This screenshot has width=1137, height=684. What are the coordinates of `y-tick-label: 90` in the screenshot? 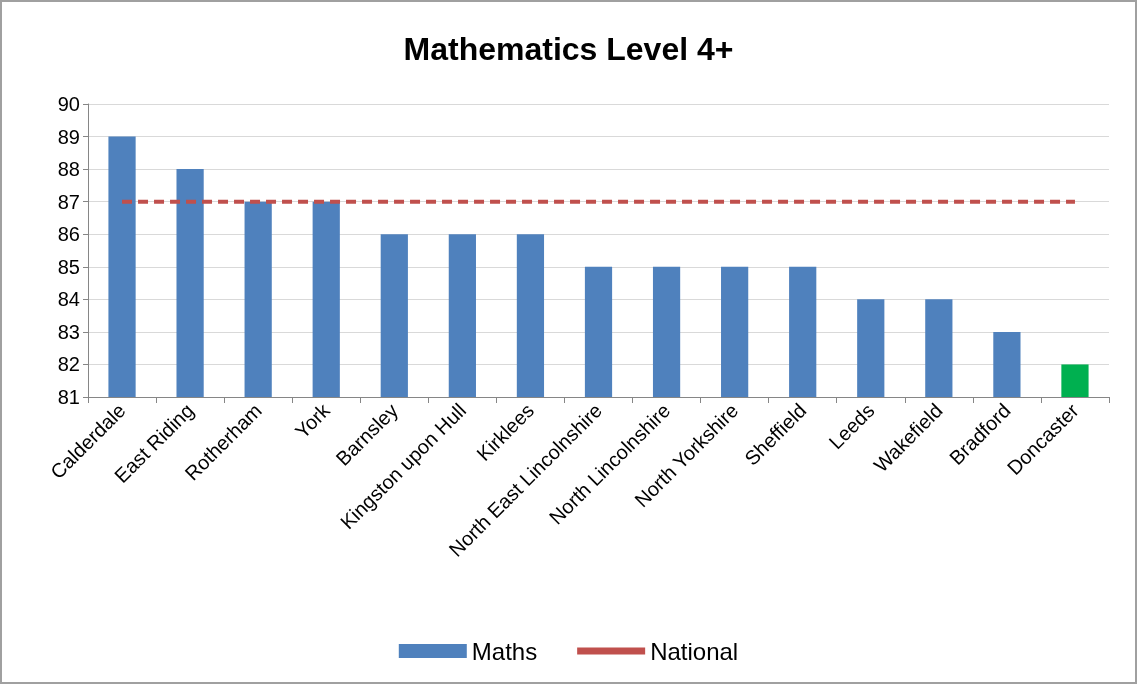 It's located at (68, 104).